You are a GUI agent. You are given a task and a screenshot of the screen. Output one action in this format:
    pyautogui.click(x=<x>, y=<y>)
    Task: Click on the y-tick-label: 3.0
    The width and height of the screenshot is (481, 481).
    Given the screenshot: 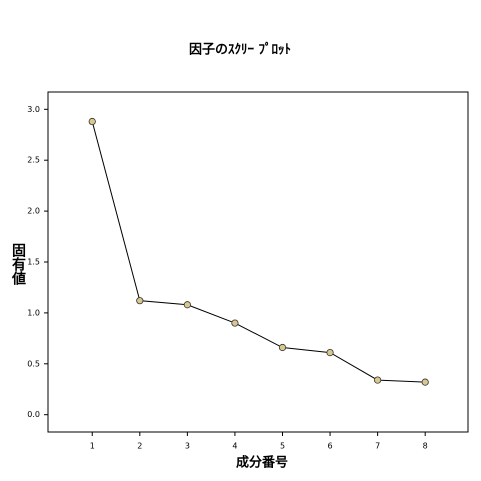 What is the action you would take?
    pyautogui.click(x=33, y=109)
    